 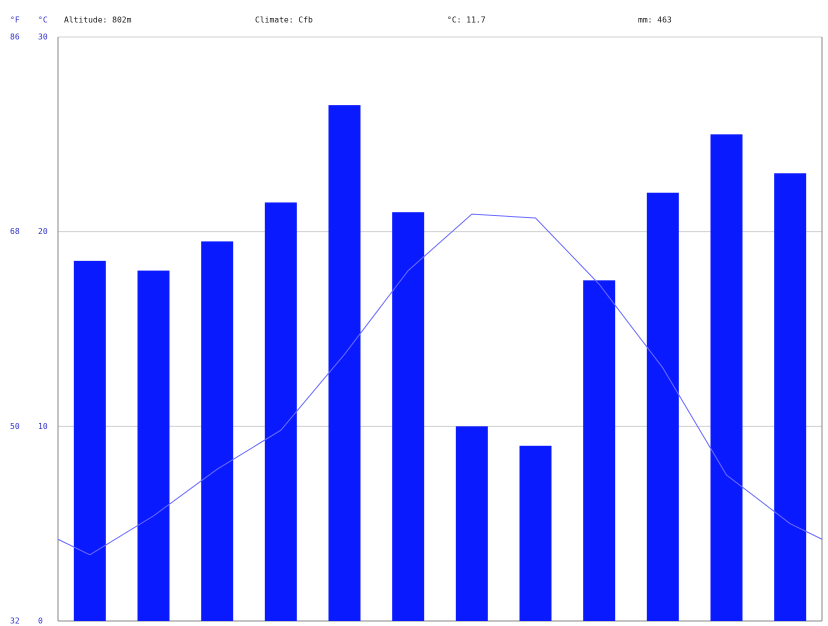 What do you see at coordinates (15, 37) in the screenshot?
I see `f-tick-label: 86` at bounding box center [15, 37].